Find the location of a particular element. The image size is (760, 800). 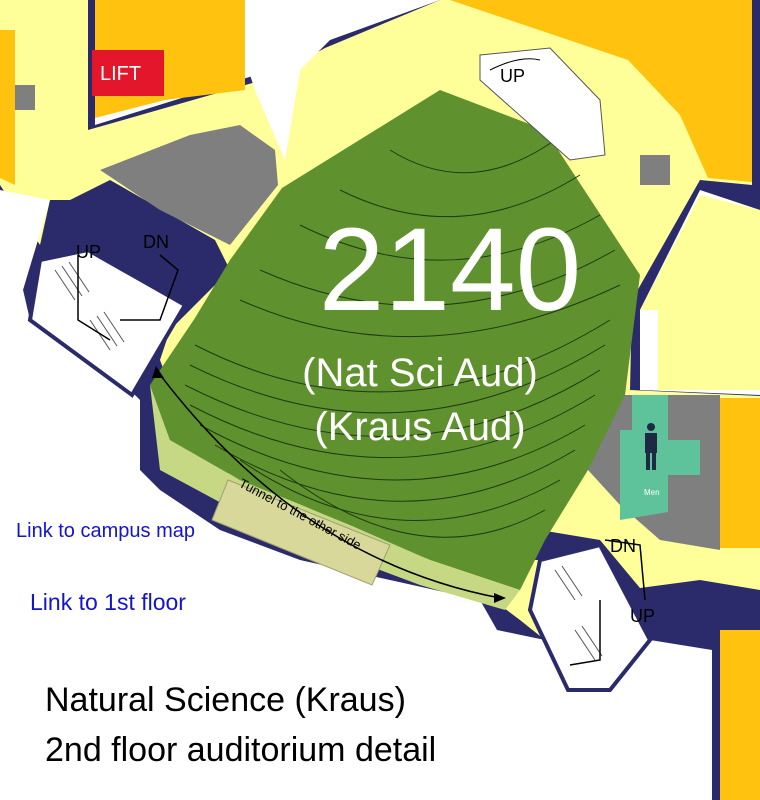

restroom-men: Men is located at coordinates (660, 457).